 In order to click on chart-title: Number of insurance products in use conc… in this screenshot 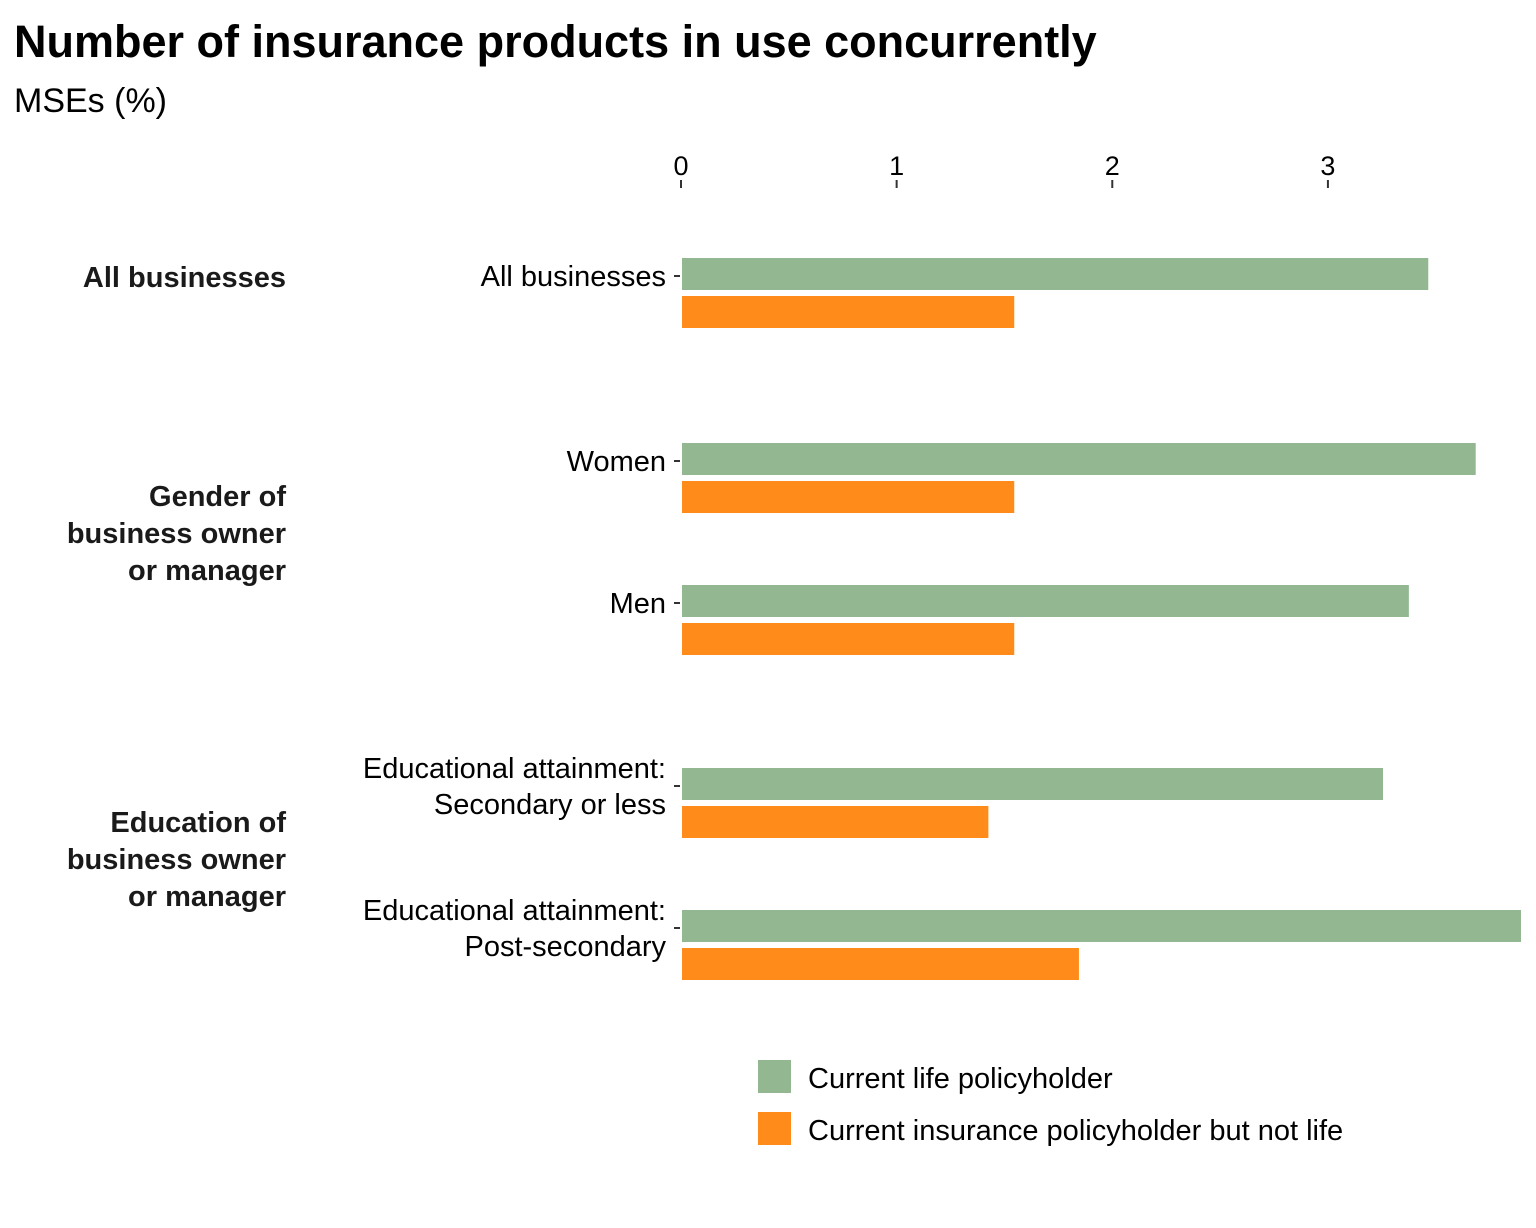, I will do `click(555, 41)`.